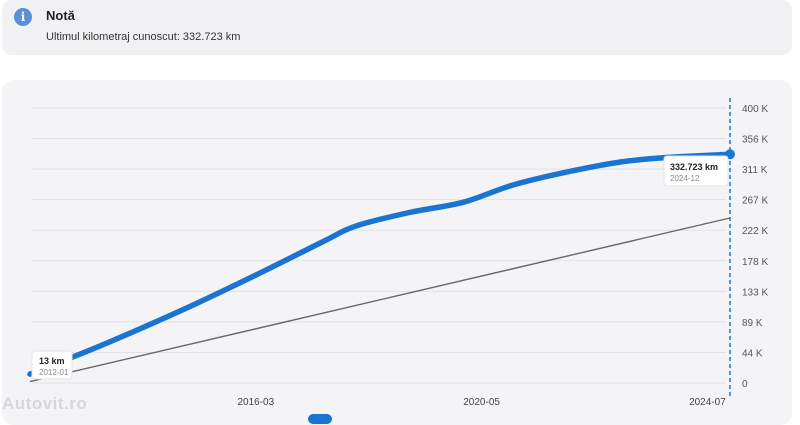 The image size is (800, 425). Describe the element at coordinates (52, 361) in the screenshot. I see `annotation-value: 13 km` at that location.